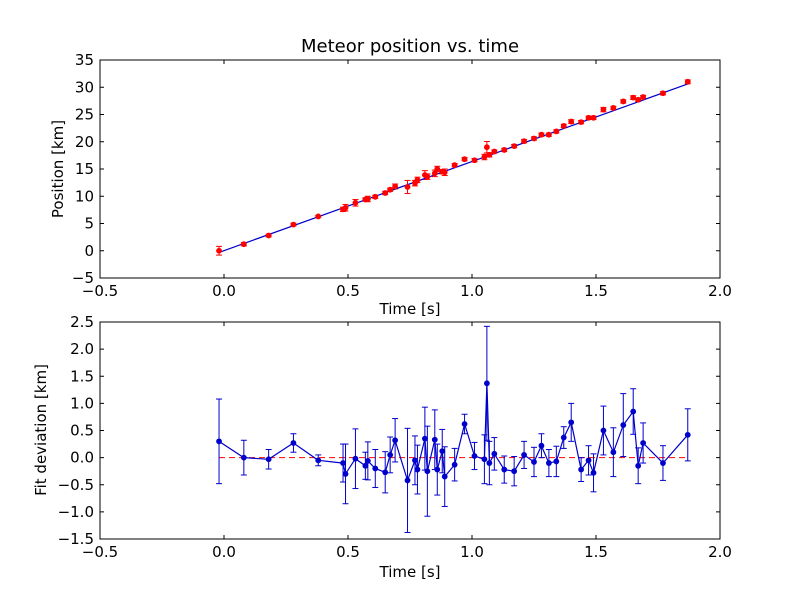  Describe the element at coordinates (453, 432) in the screenshot. I see `deviation-chart-points` at that location.